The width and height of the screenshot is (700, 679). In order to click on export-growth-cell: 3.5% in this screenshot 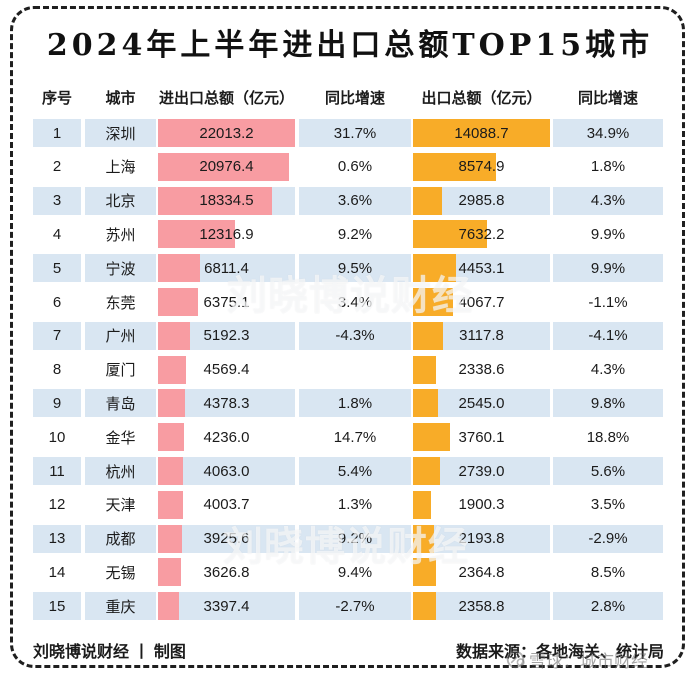, I will do `click(608, 504)`.